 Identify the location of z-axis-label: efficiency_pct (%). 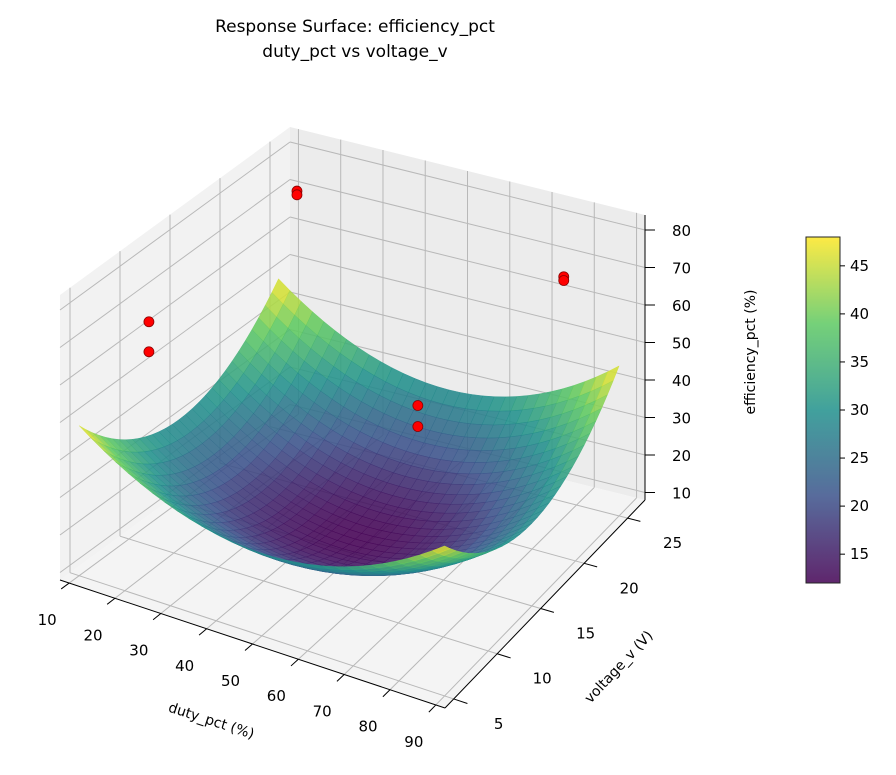
(751, 352).